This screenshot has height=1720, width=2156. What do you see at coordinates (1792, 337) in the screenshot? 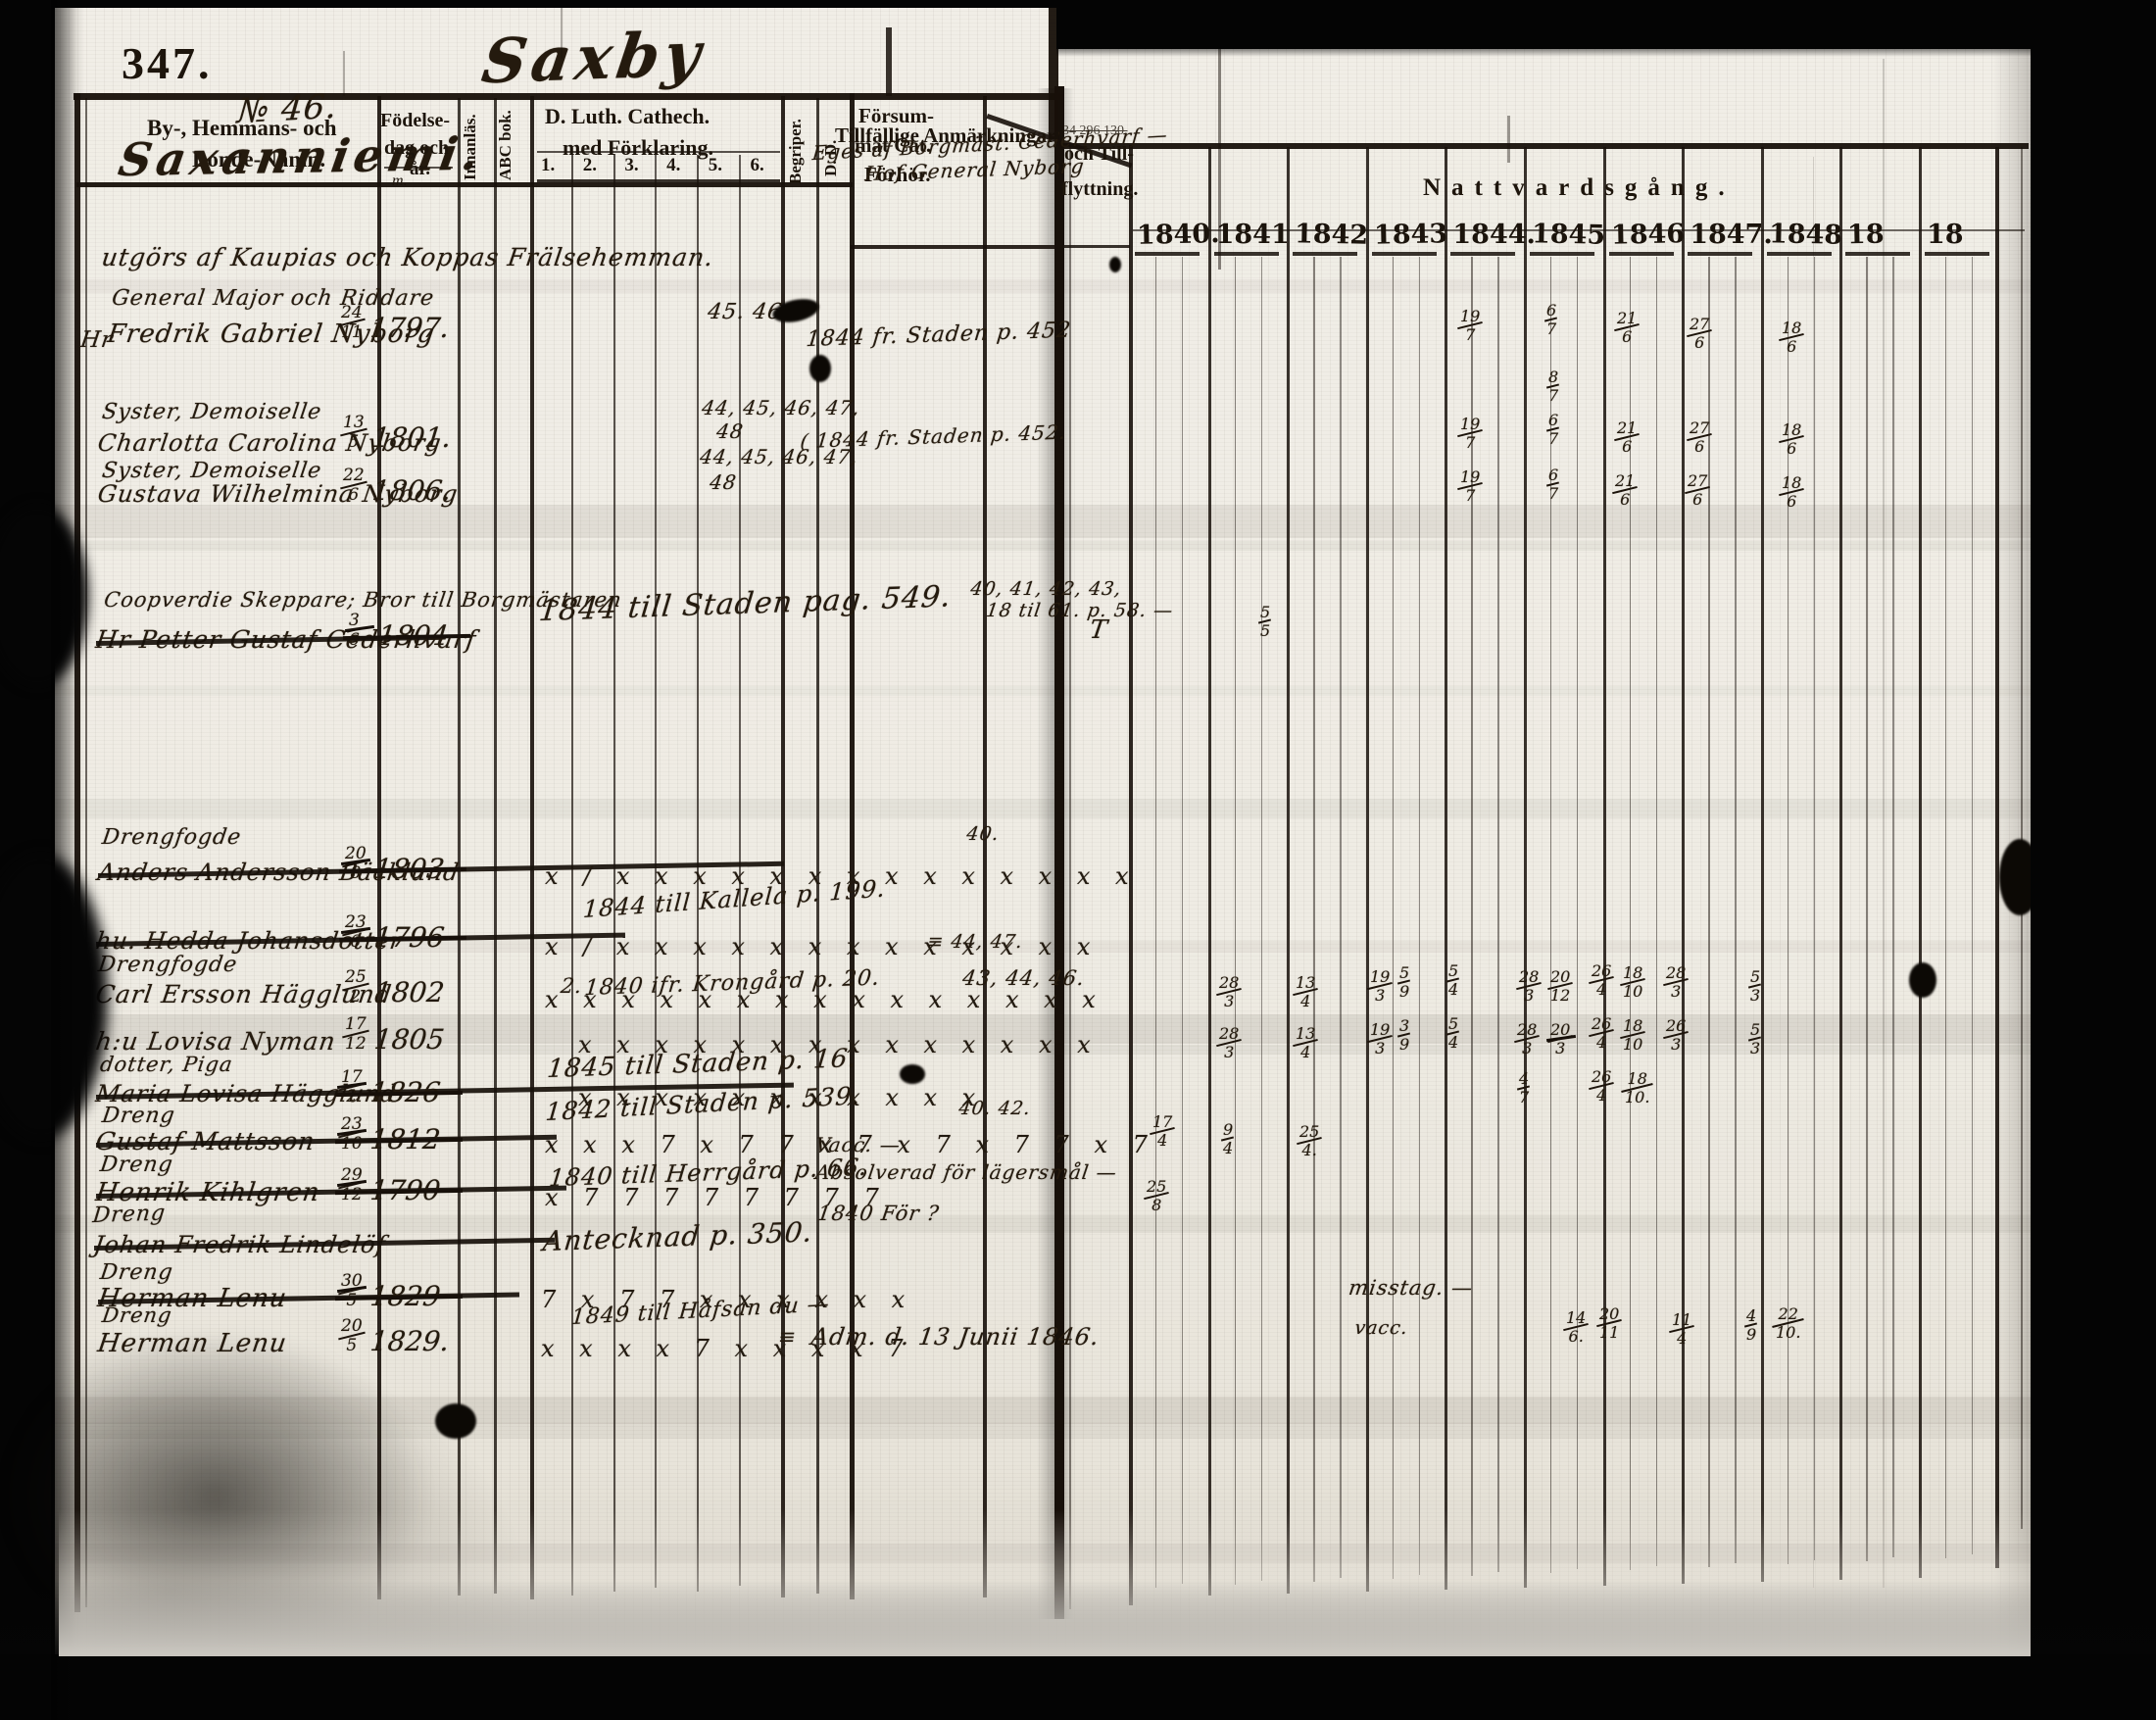
I see `communion-mark: 18 6` at bounding box center [1792, 337].